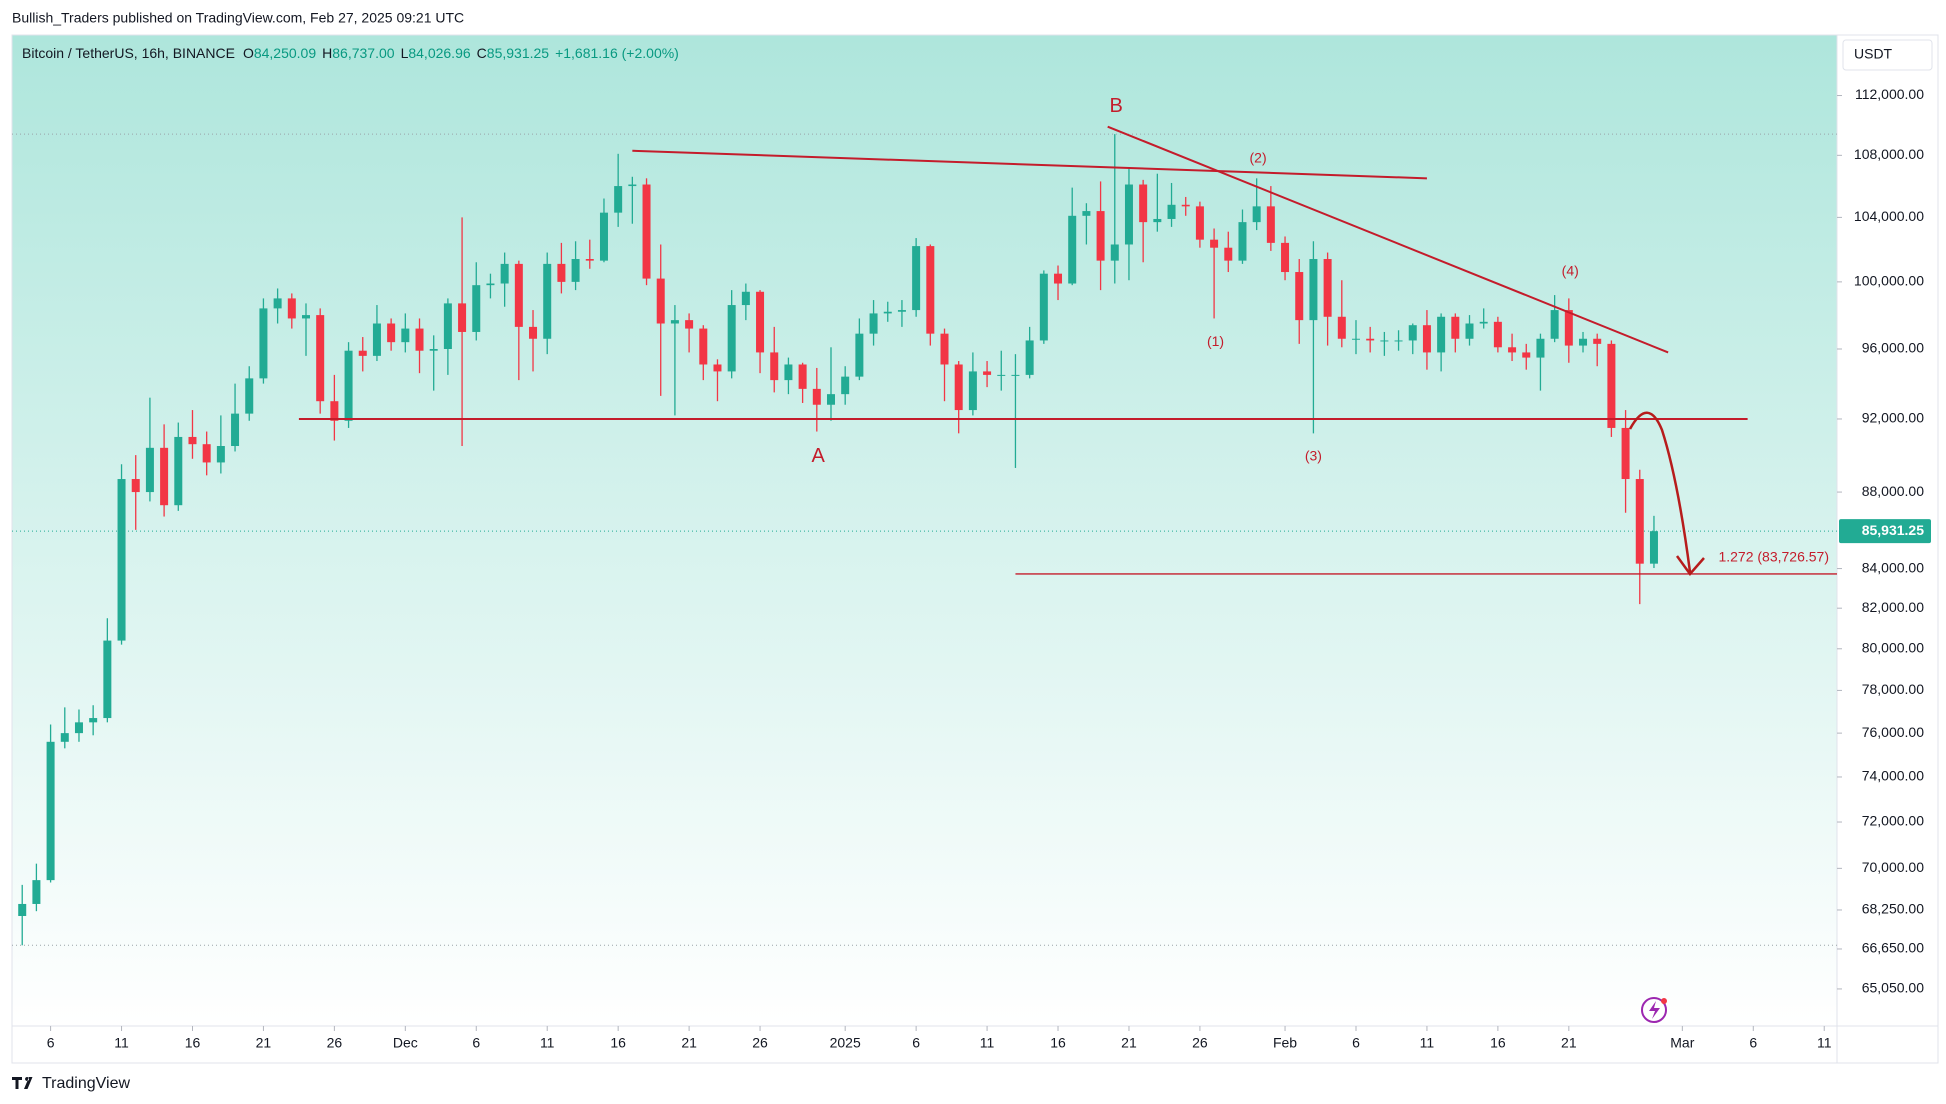 This screenshot has width=1946, height=1104. I want to click on y-tick-label: 78,000.00, so click(1893, 689).